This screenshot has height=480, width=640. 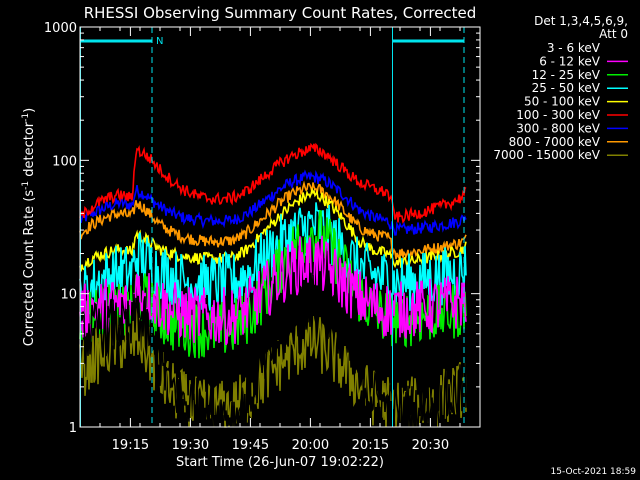 What do you see at coordinates (562, 102) in the screenshot?
I see `legend-label: 50 - 100 keV` at bounding box center [562, 102].